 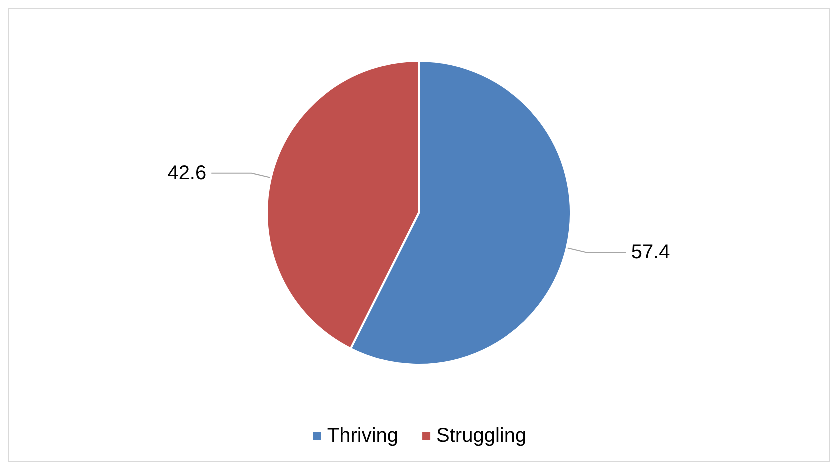 What do you see at coordinates (481, 436) in the screenshot?
I see `legend-label: Struggling` at bounding box center [481, 436].